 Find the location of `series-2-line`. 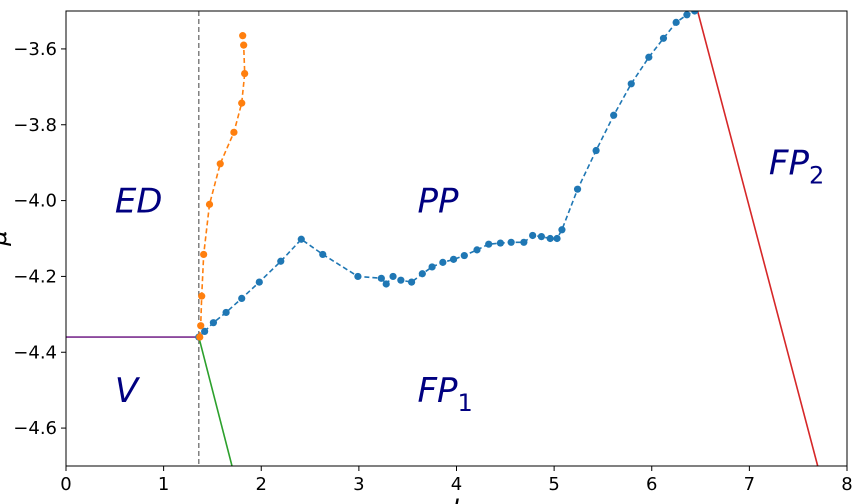

series-2-line is located at coordinates (215, 401).